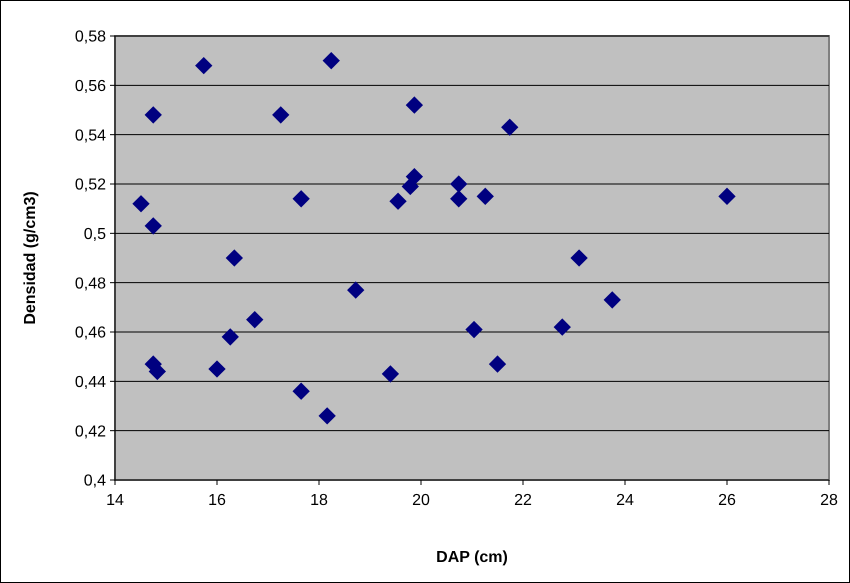 This screenshot has width=850, height=583. What do you see at coordinates (95, 481) in the screenshot?
I see `y-tick-label: 0,4` at bounding box center [95, 481].